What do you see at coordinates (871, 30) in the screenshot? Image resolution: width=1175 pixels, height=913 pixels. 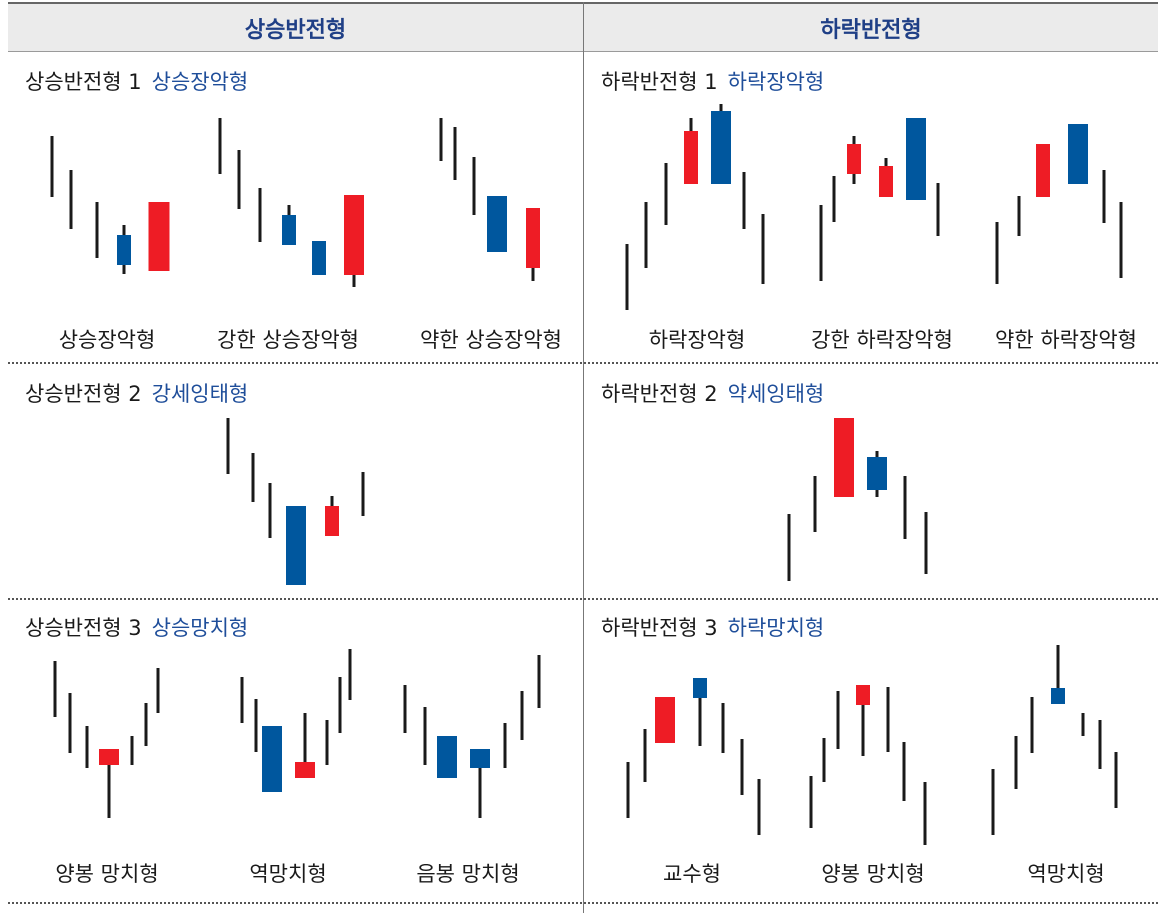 I see `header-right-text: 하락반전형` at bounding box center [871, 30].